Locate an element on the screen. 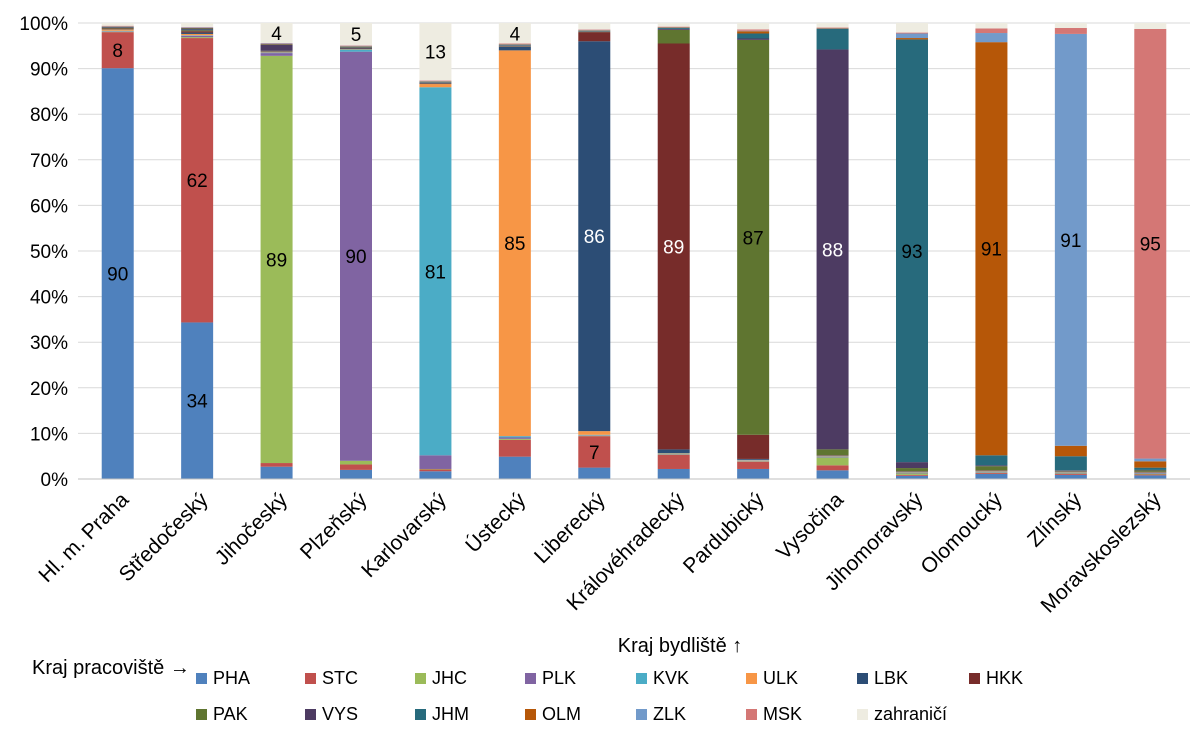  legend-label: KVK is located at coordinates (671, 678).